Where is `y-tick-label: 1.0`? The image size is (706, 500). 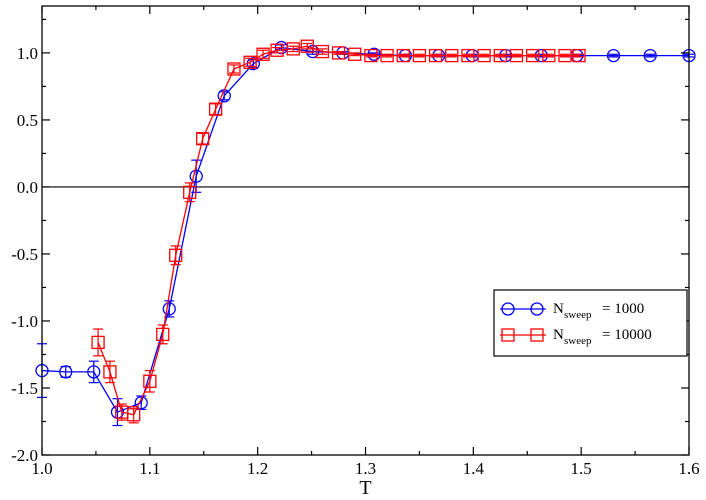 y-tick-label: 1.0 is located at coordinates (27, 53).